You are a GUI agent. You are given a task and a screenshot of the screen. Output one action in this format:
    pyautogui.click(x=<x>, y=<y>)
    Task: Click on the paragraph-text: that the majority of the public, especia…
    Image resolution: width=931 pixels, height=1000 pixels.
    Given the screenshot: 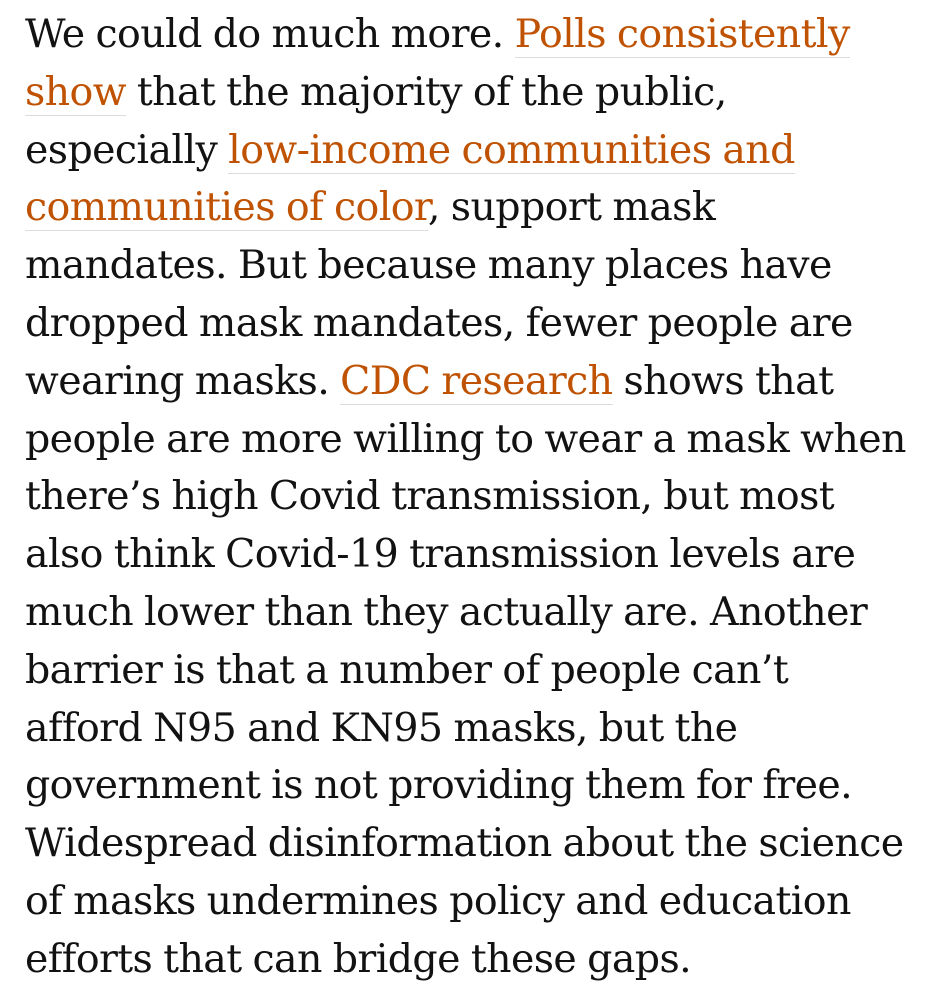 What is the action you would take?
    pyautogui.click(x=376, y=120)
    